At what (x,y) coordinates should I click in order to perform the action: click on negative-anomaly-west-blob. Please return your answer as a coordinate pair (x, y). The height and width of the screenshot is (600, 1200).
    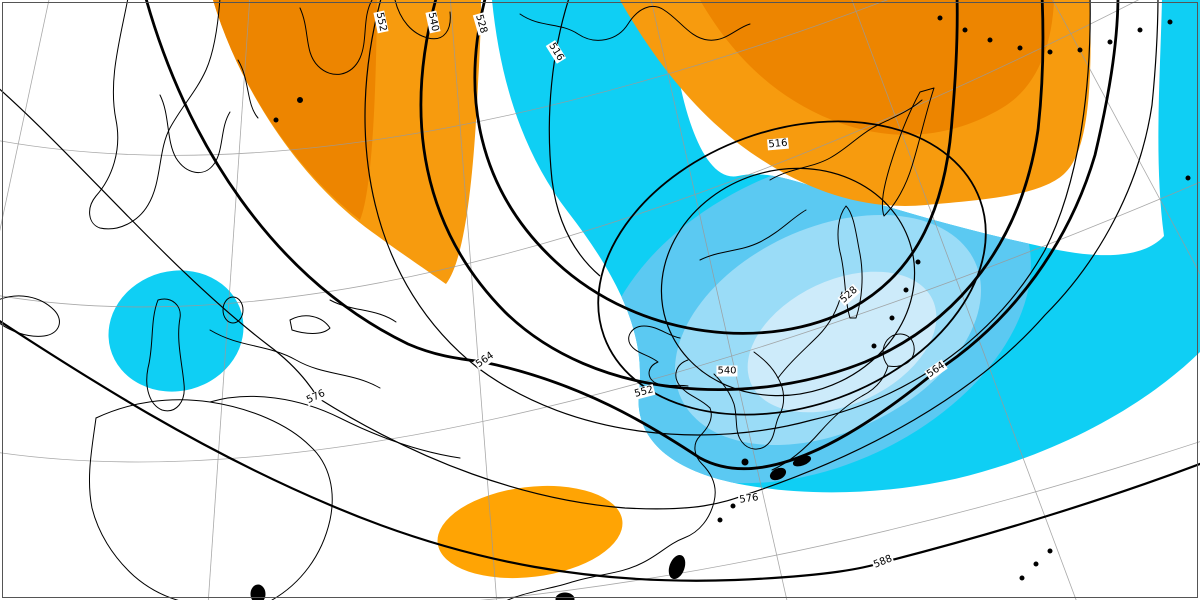
    Looking at the image, I should click on (176, 331).